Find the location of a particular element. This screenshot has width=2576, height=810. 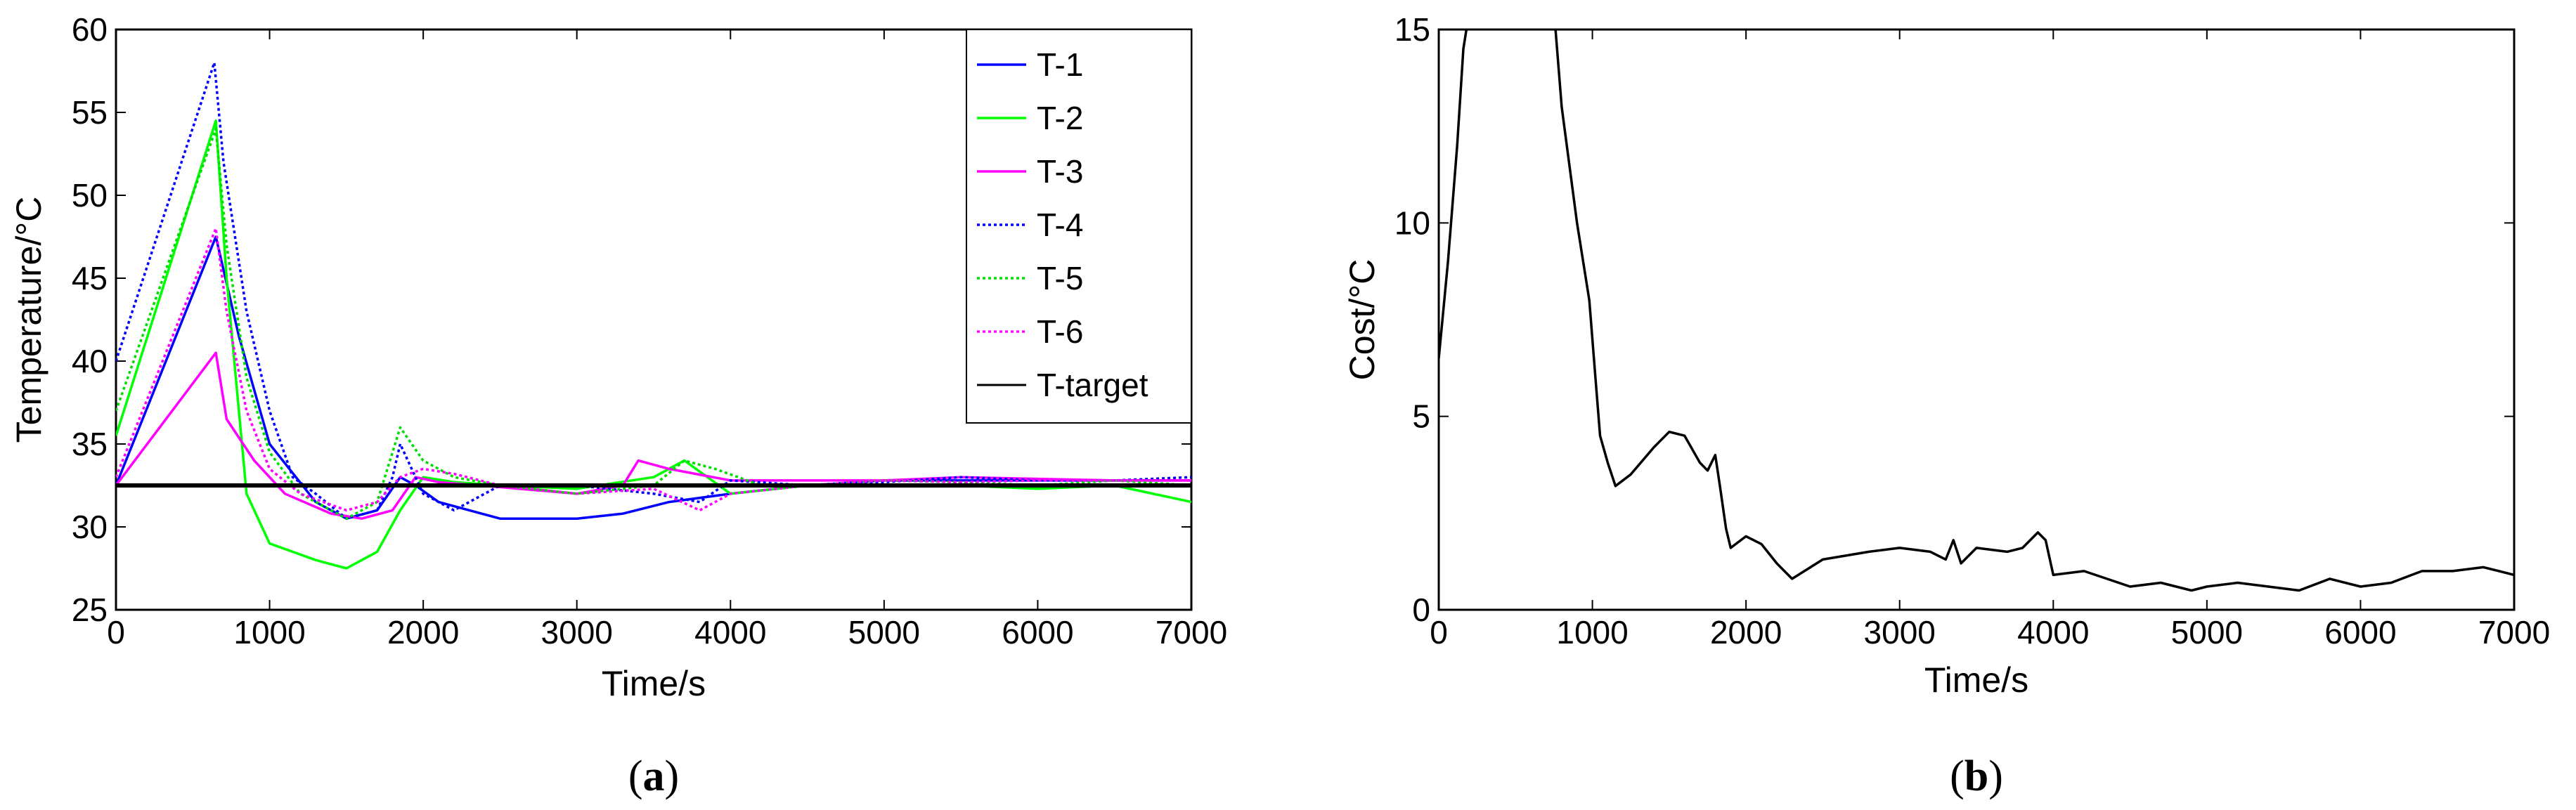

y-tick-label: 30 is located at coordinates (90, 527).